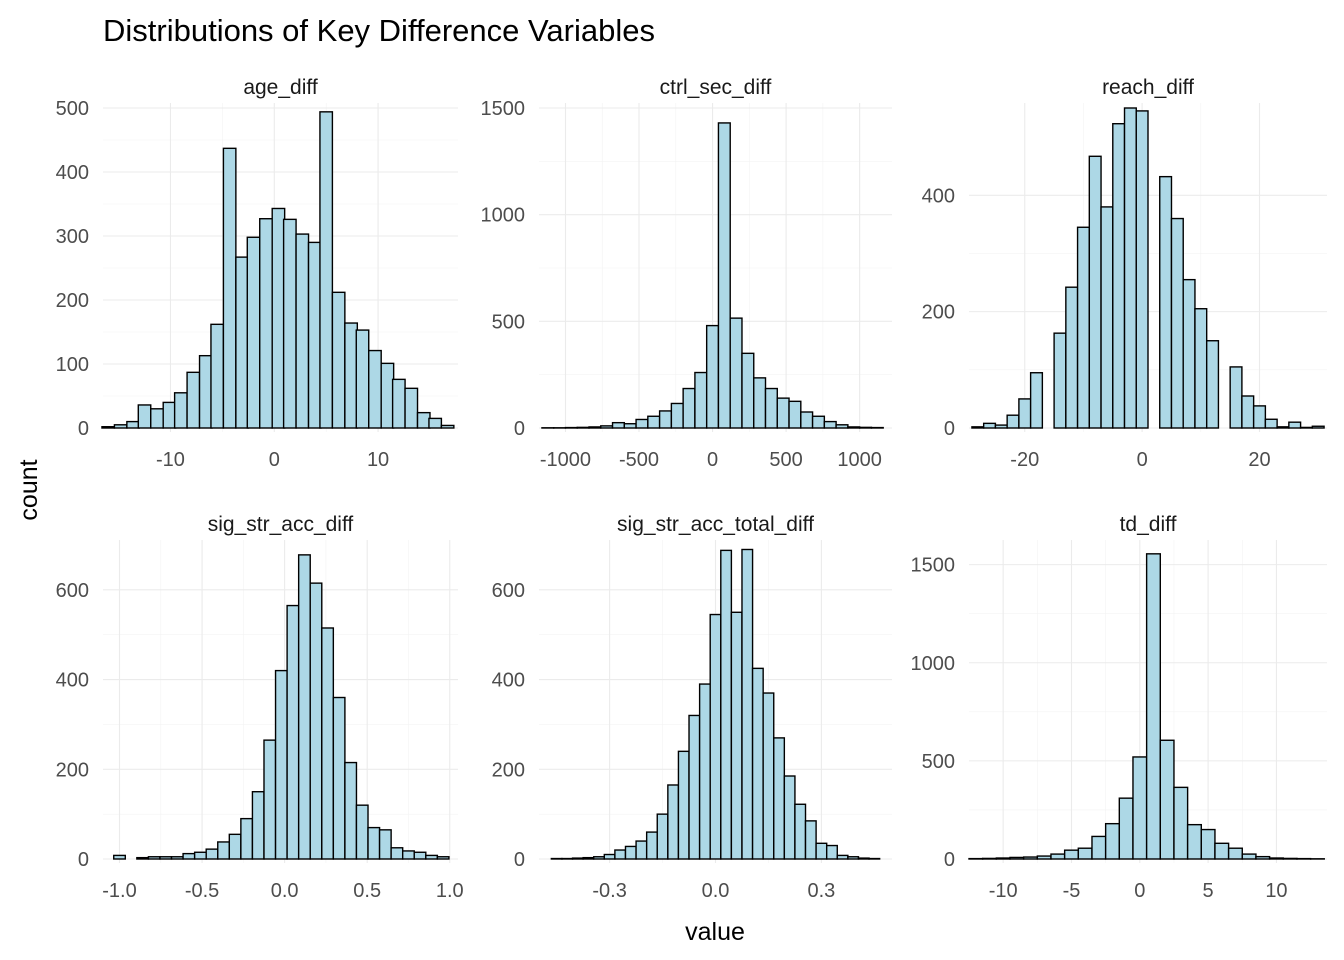 The width and height of the screenshot is (1344, 960). Describe the element at coordinates (378, 460) in the screenshot. I see `x-tick-label: 10` at that location.